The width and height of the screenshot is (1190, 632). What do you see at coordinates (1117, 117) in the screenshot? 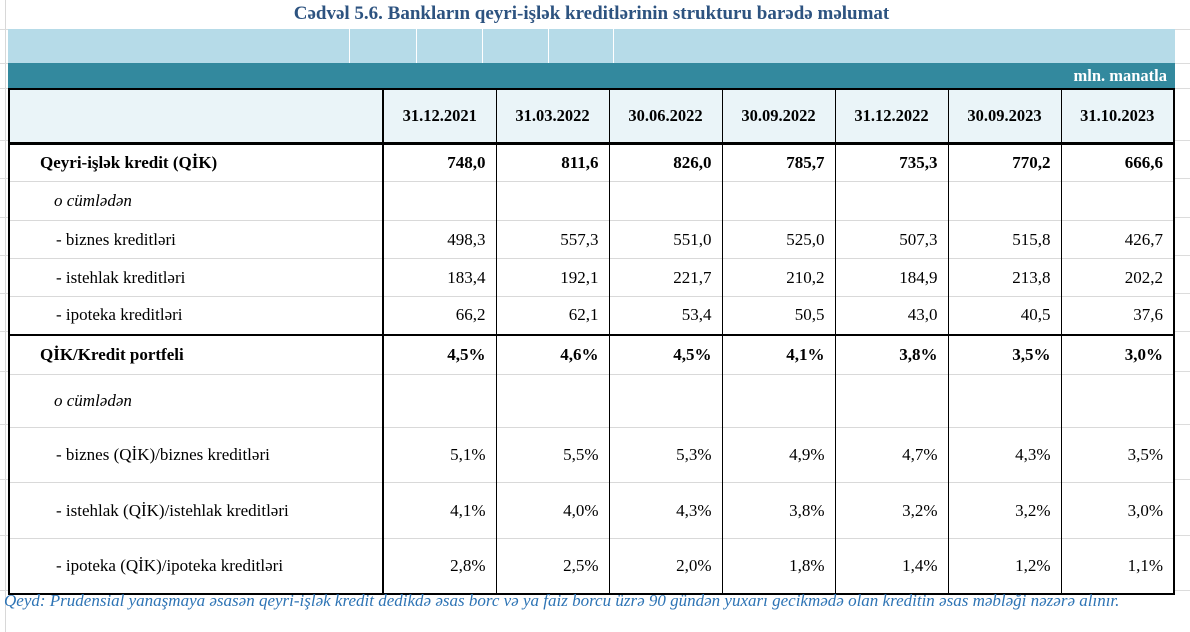
I see `column-header: 31.10.2023` at bounding box center [1117, 117].